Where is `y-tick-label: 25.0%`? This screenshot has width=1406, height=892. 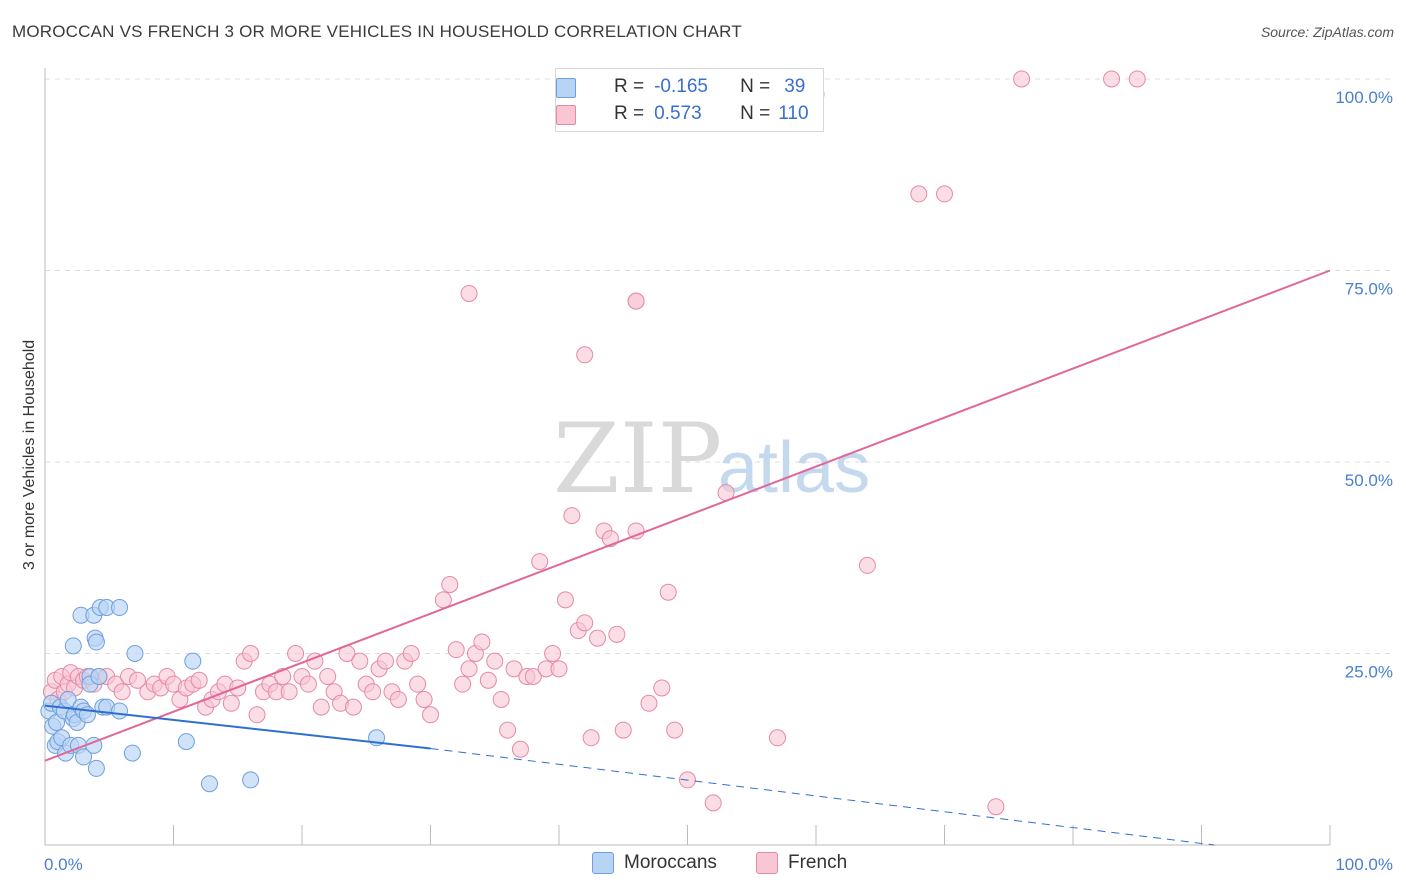 y-tick-label: 25.0% is located at coordinates (1369, 672).